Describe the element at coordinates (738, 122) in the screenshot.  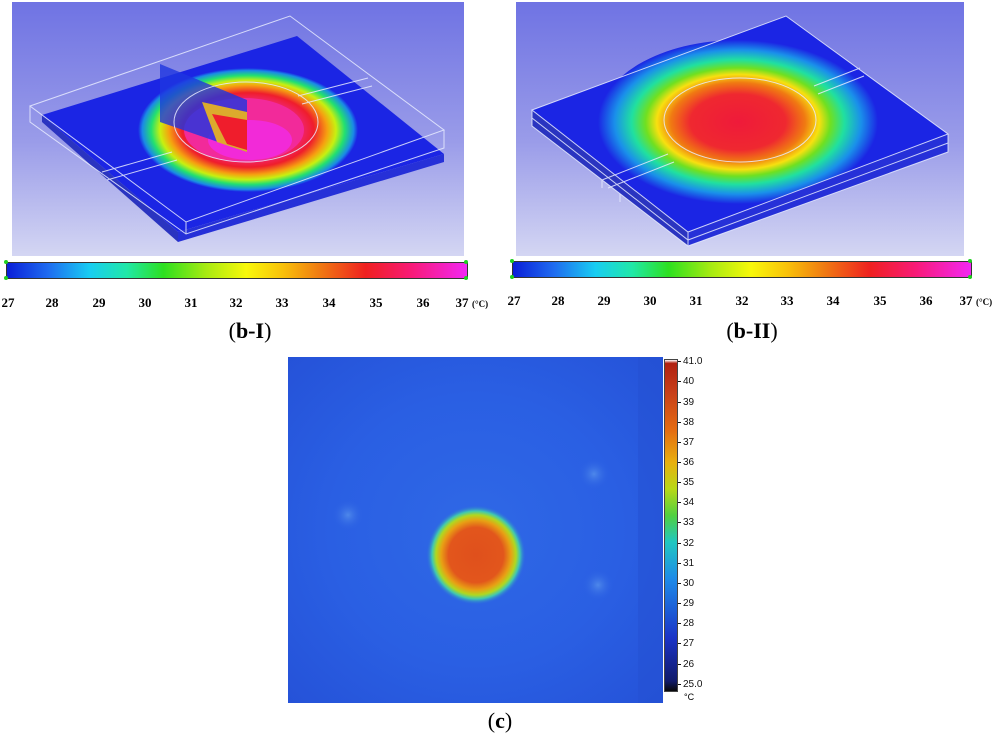
I see `heat-zone` at that location.